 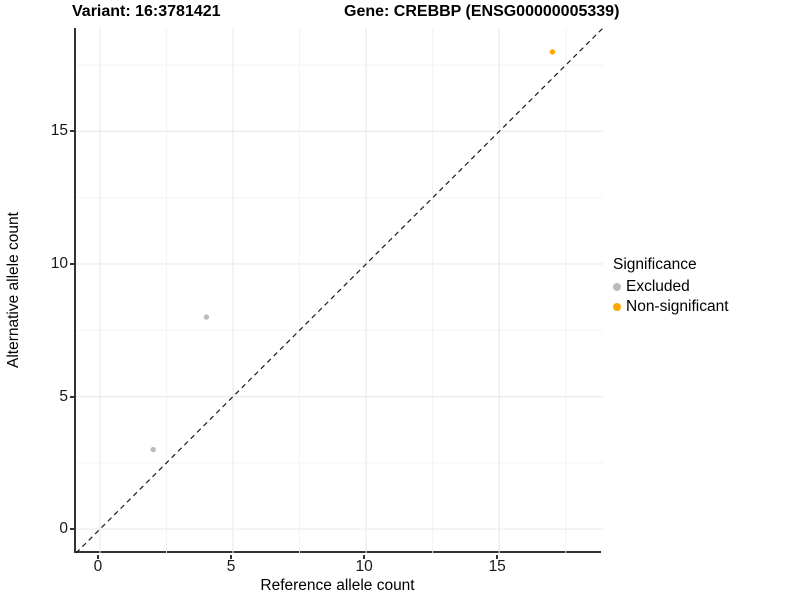 What do you see at coordinates (482, 11) in the screenshot?
I see `gene-title: Gene: CREBBP (ENSG00000005339)` at bounding box center [482, 11].